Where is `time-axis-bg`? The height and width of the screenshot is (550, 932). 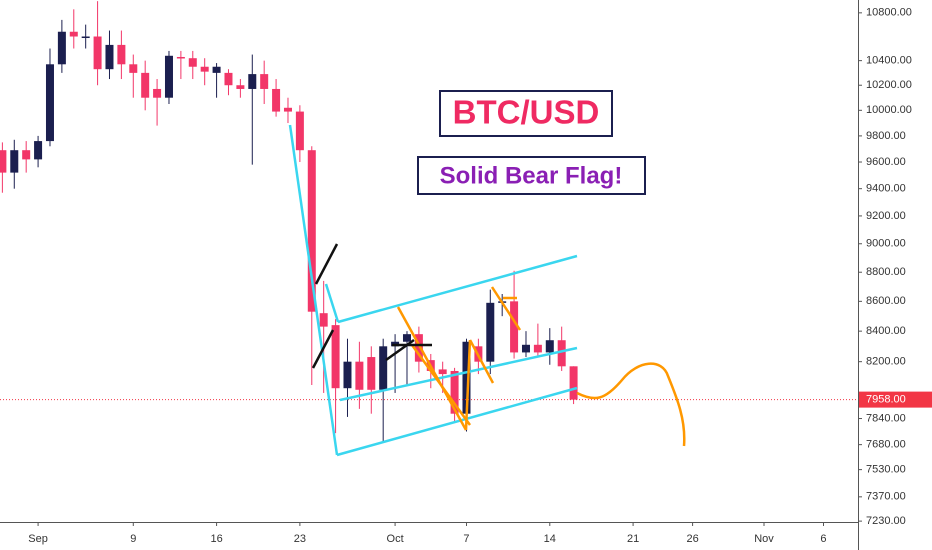 time-axis-bg is located at coordinates (429, 536).